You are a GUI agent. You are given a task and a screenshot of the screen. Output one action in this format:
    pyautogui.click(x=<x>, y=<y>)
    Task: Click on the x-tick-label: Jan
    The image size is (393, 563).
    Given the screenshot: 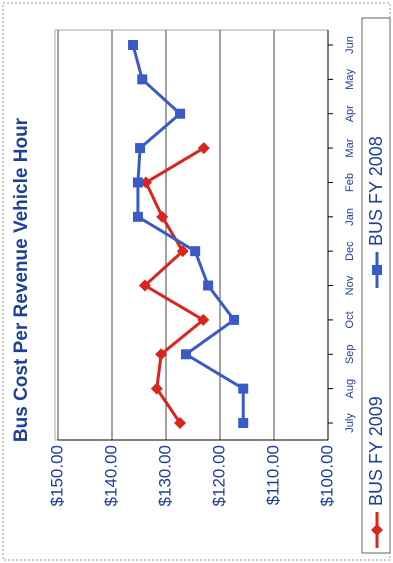 What is the action you would take?
    pyautogui.click(x=350, y=217)
    